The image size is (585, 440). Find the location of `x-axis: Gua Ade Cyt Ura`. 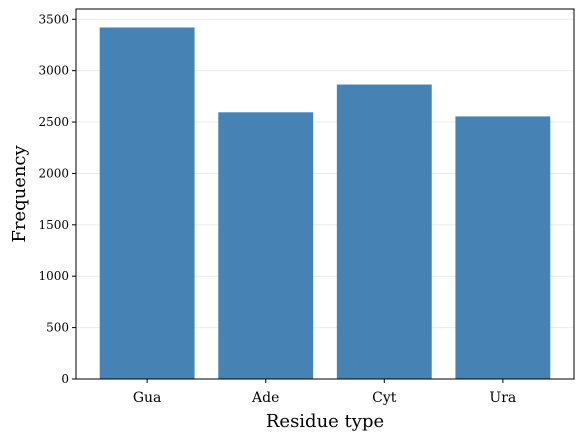

x-axis: Gua Ade Cyt Ura is located at coordinates (324, 392).